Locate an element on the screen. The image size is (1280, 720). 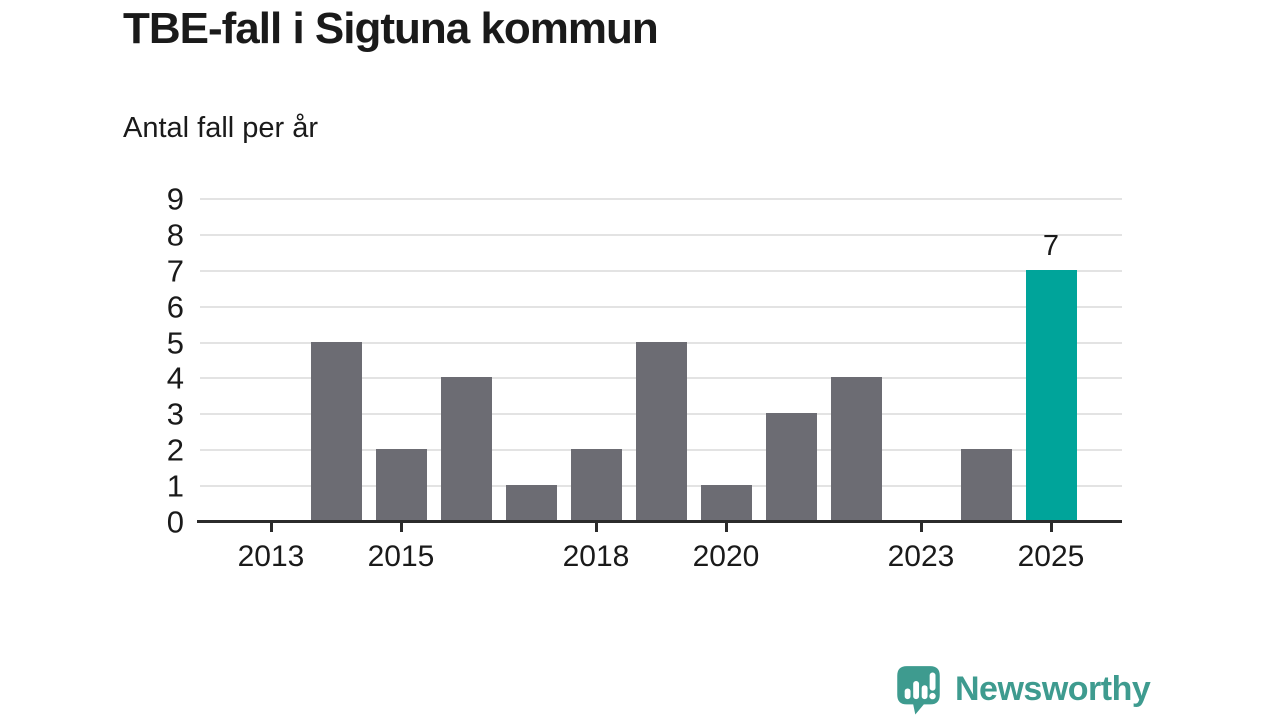
bar-2024 is located at coordinates (986, 485).